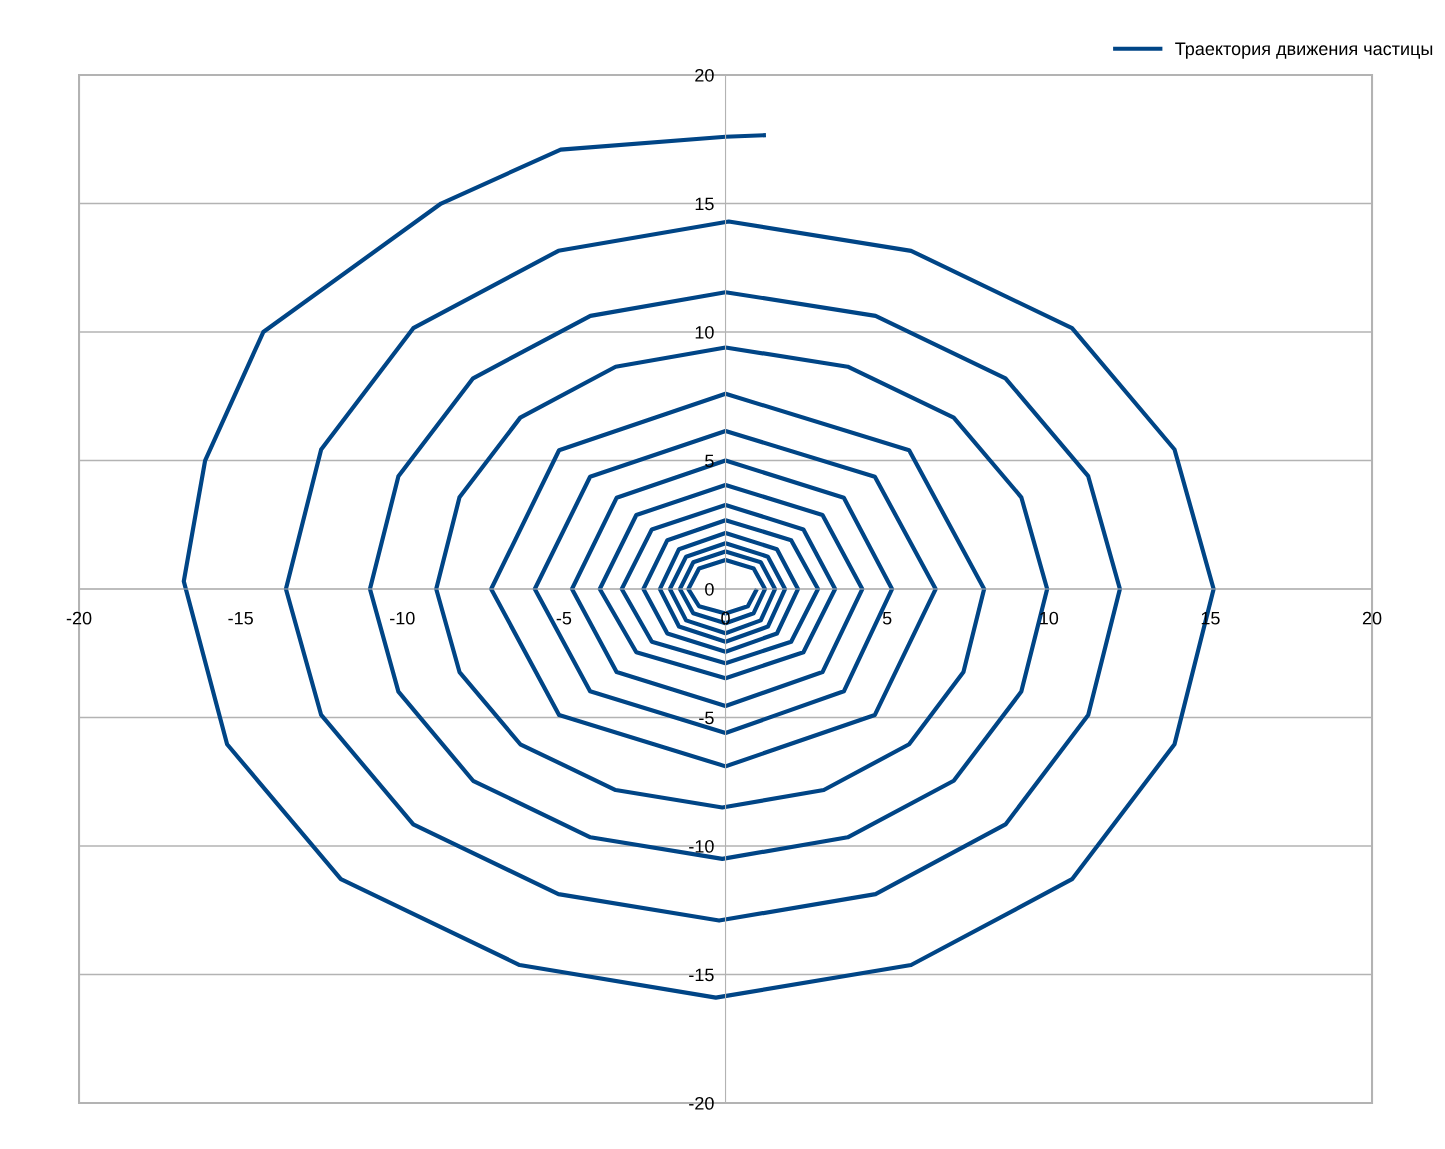  I want to click on legend-label: Траектория движения частицы, so click(1304, 50).